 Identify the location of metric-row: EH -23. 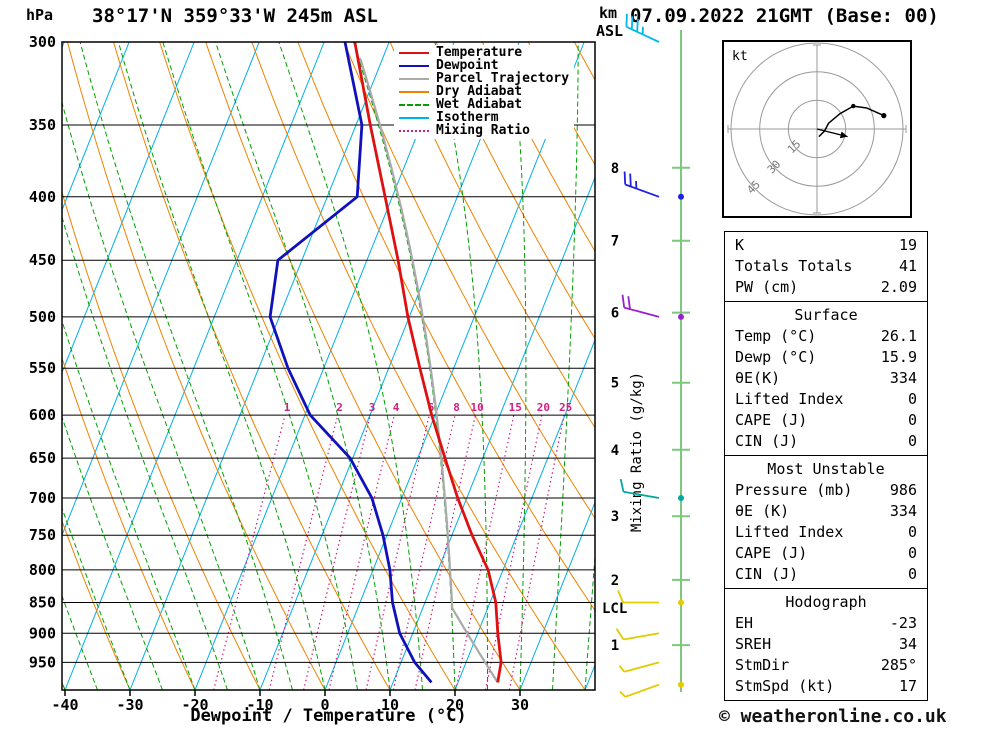
(826, 623).